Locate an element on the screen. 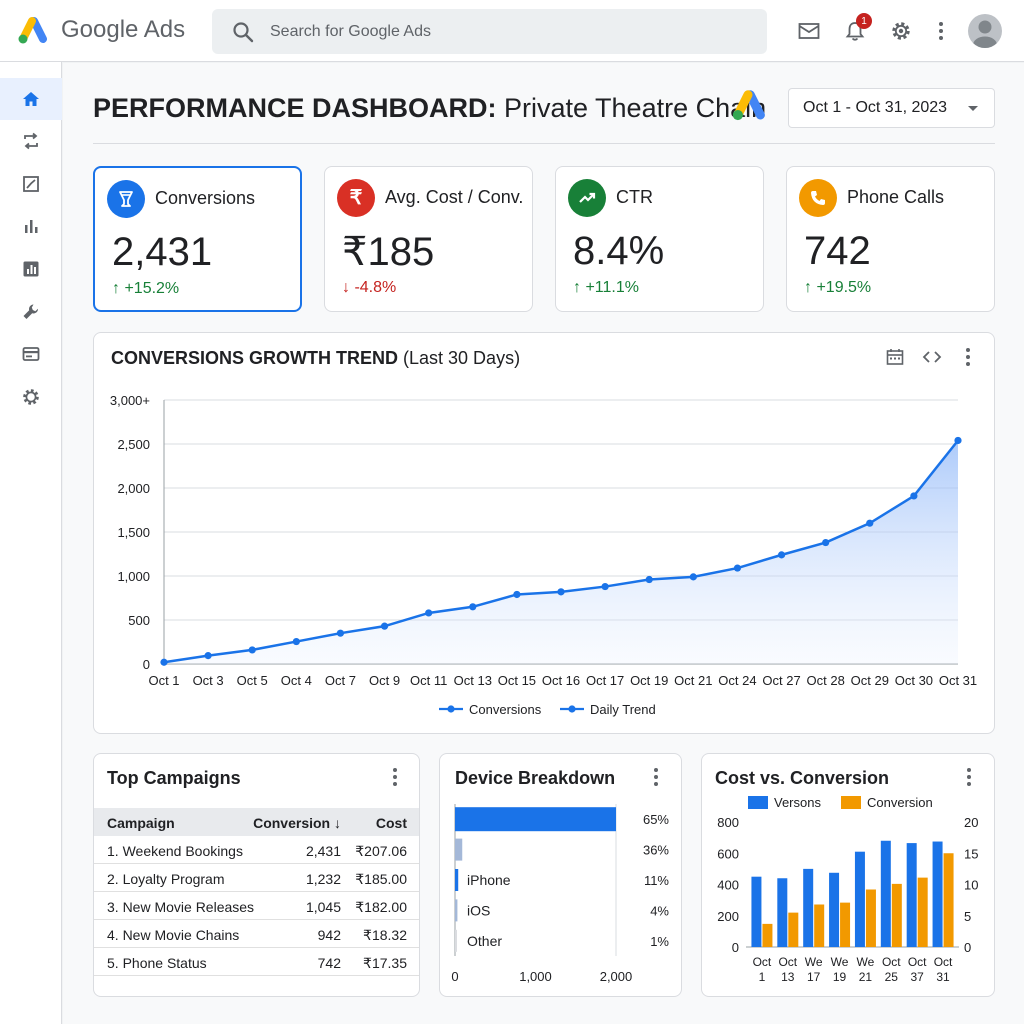 The height and width of the screenshot is (1024, 1024). search-icon is located at coordinates (243, 32).